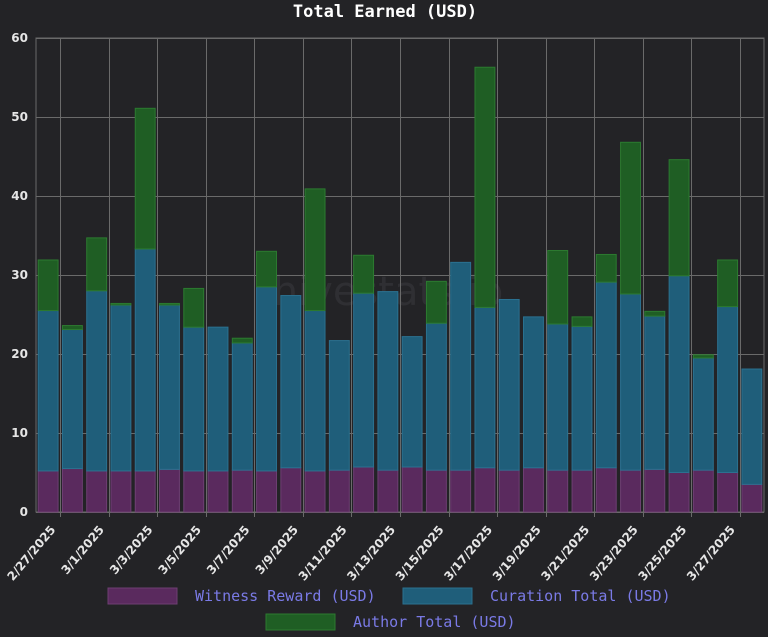 This screenshot has width=768, height=637. I want to click on bar-curation-3/17/2025, so click(485, 387).